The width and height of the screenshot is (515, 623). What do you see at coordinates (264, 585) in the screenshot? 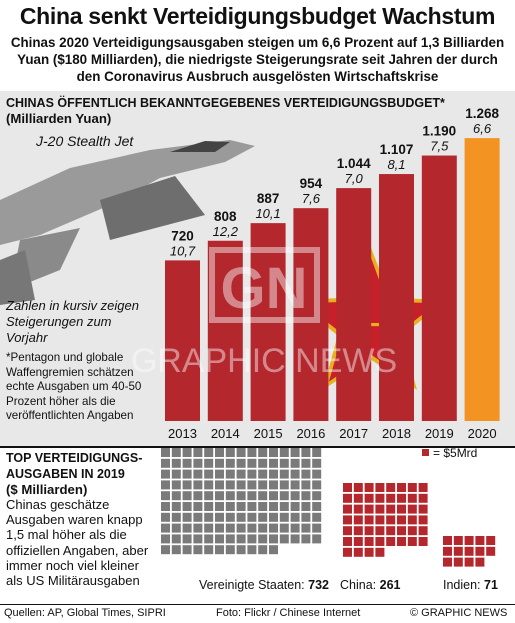
I see `country-label-us: Vereinigte Staaten: 732` at bounding box center [264, 585].